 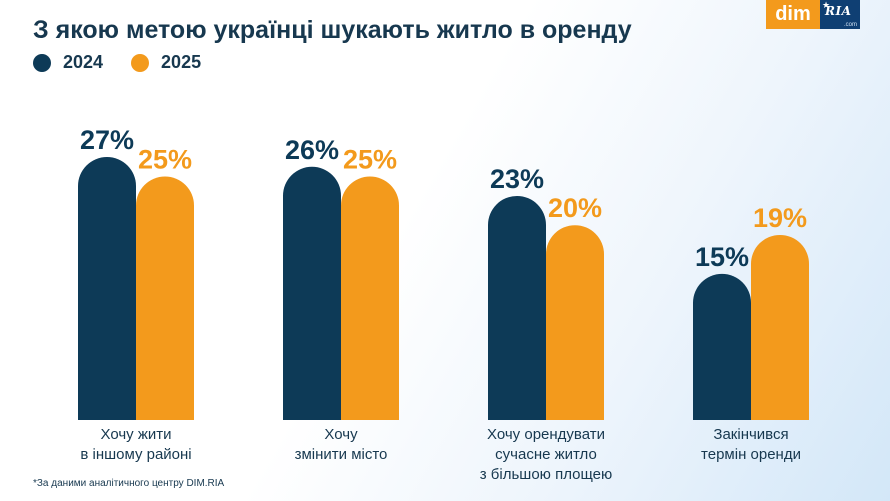 What do you see at coordinates (42, 62) in the screenshot?
I see `legend-swatch-2024` at bounding box center [42, 62].